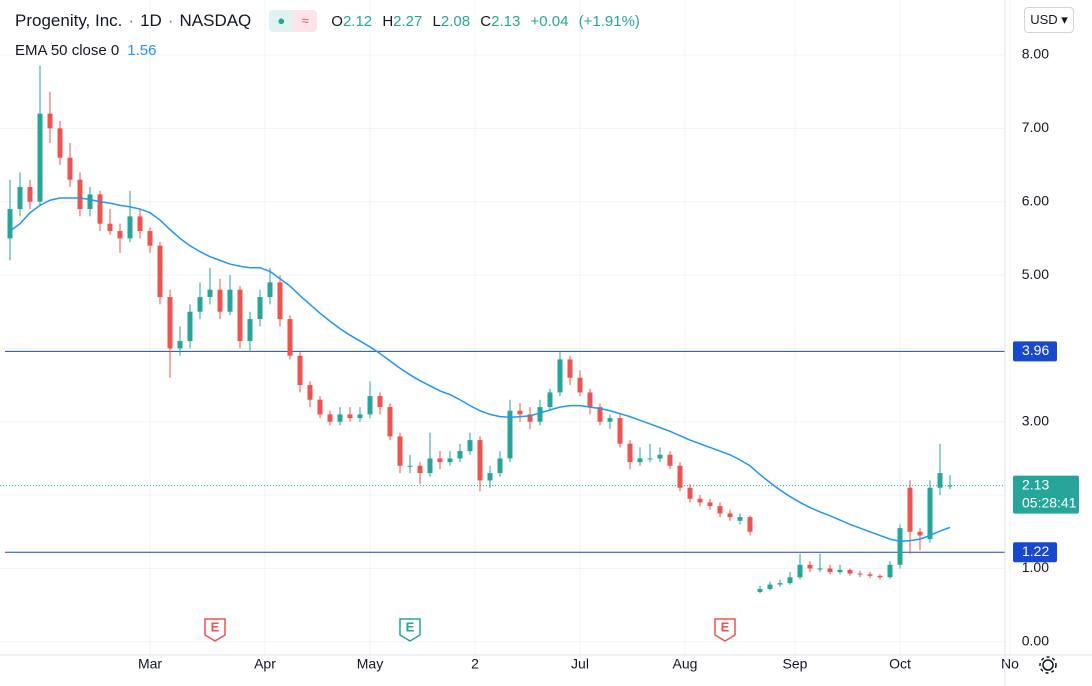 This screenshot has height=686, width=1092. What do you see at coordinates (1035, 54) in the screenshot?
I see `y-tick-label: 8.00` at bounding box center [1035, 54].